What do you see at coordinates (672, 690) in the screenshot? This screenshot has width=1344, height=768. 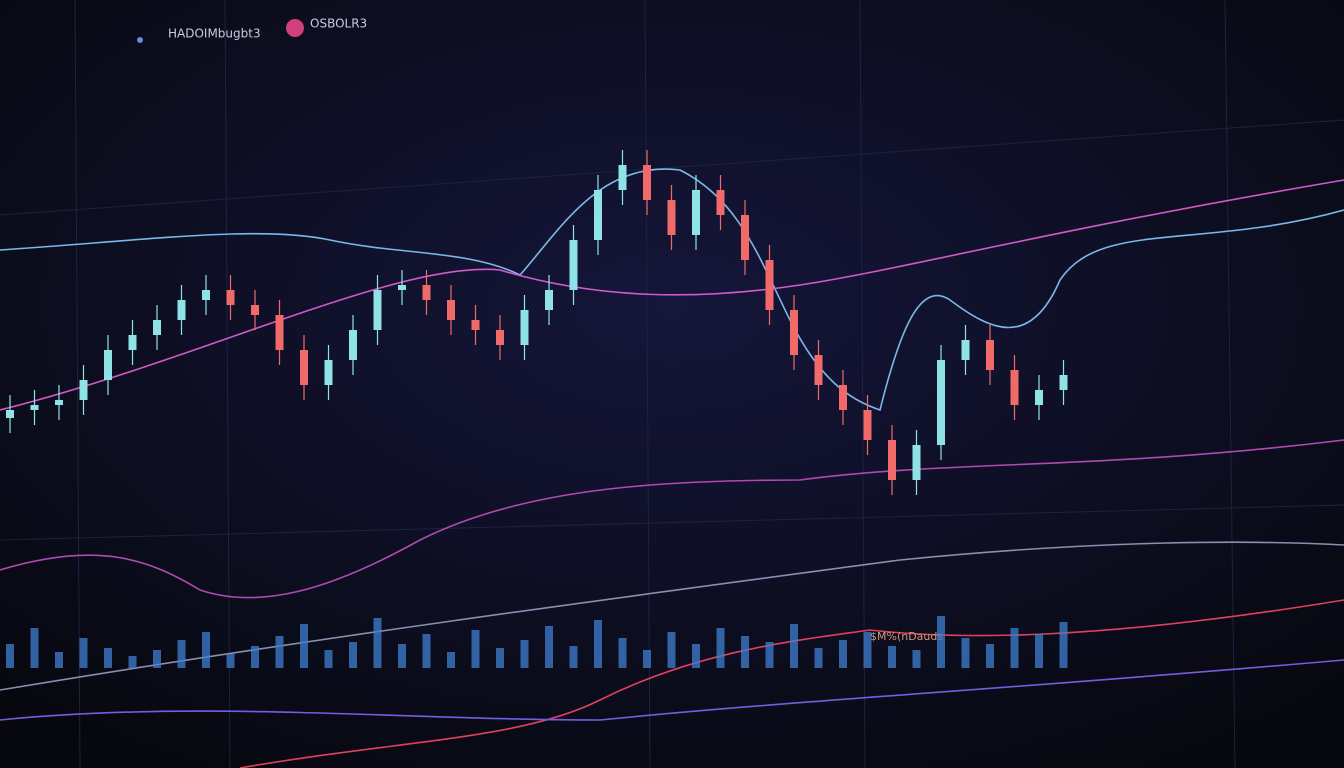 I see `indicator-line` at bounding box center [672, 690].